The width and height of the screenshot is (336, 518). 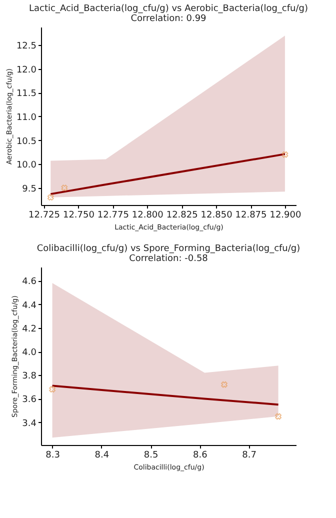 What do you see at coordinates (26, 165) in the screenshot?
I see `y-tick-label: 10.0` at bounding box center [26, 165].